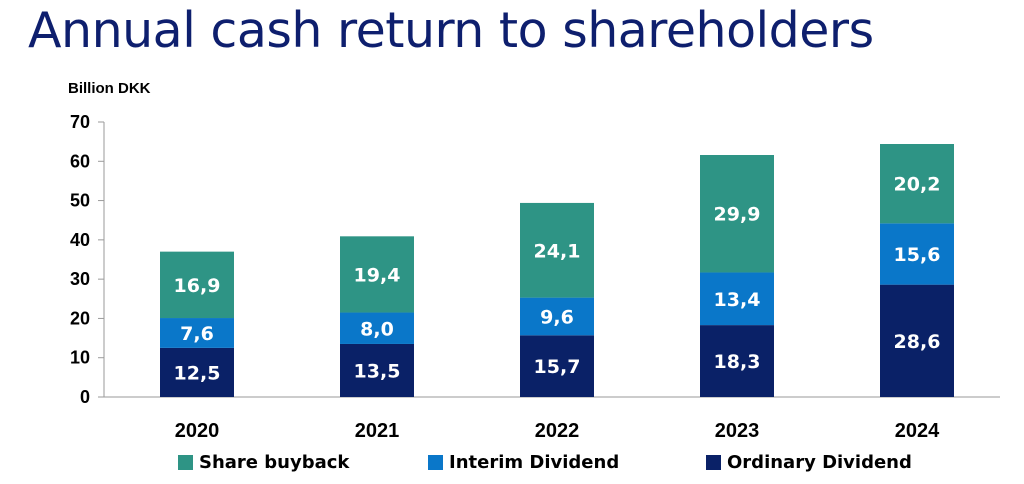  I want to click on data-label: 20,2, so click(917, 185).